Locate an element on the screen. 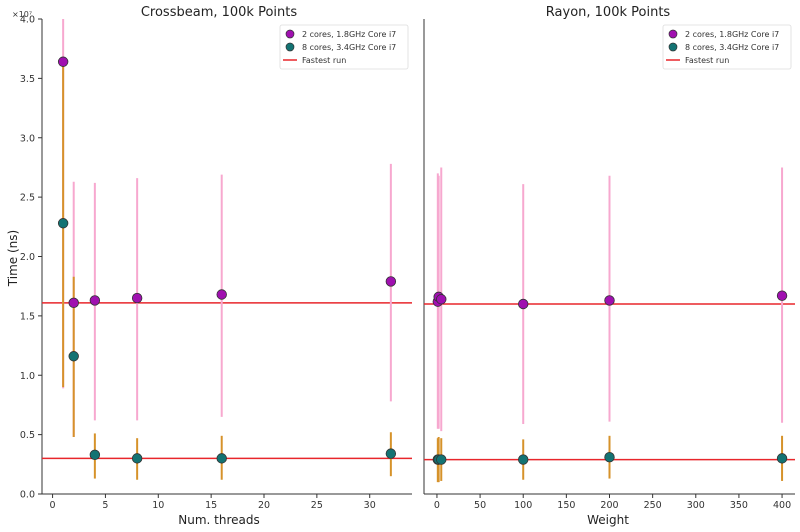 Image resolution: width=800 pixels, height=532 pixels. y-tick-label: 2.0 is located at coordinates (27, 257).